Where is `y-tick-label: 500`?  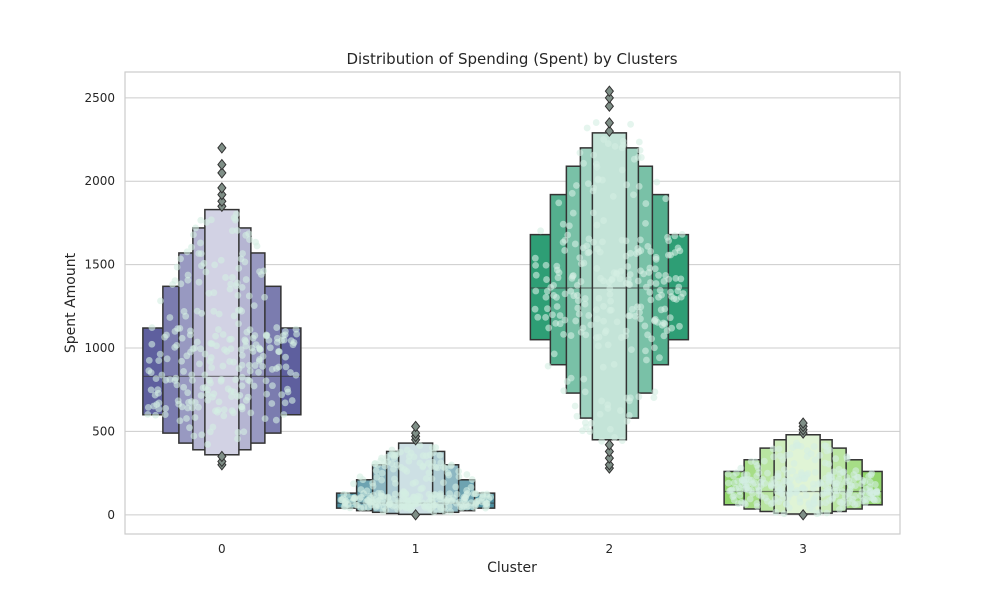
y-tick-label: 500 is located at coordinates (103, 431).